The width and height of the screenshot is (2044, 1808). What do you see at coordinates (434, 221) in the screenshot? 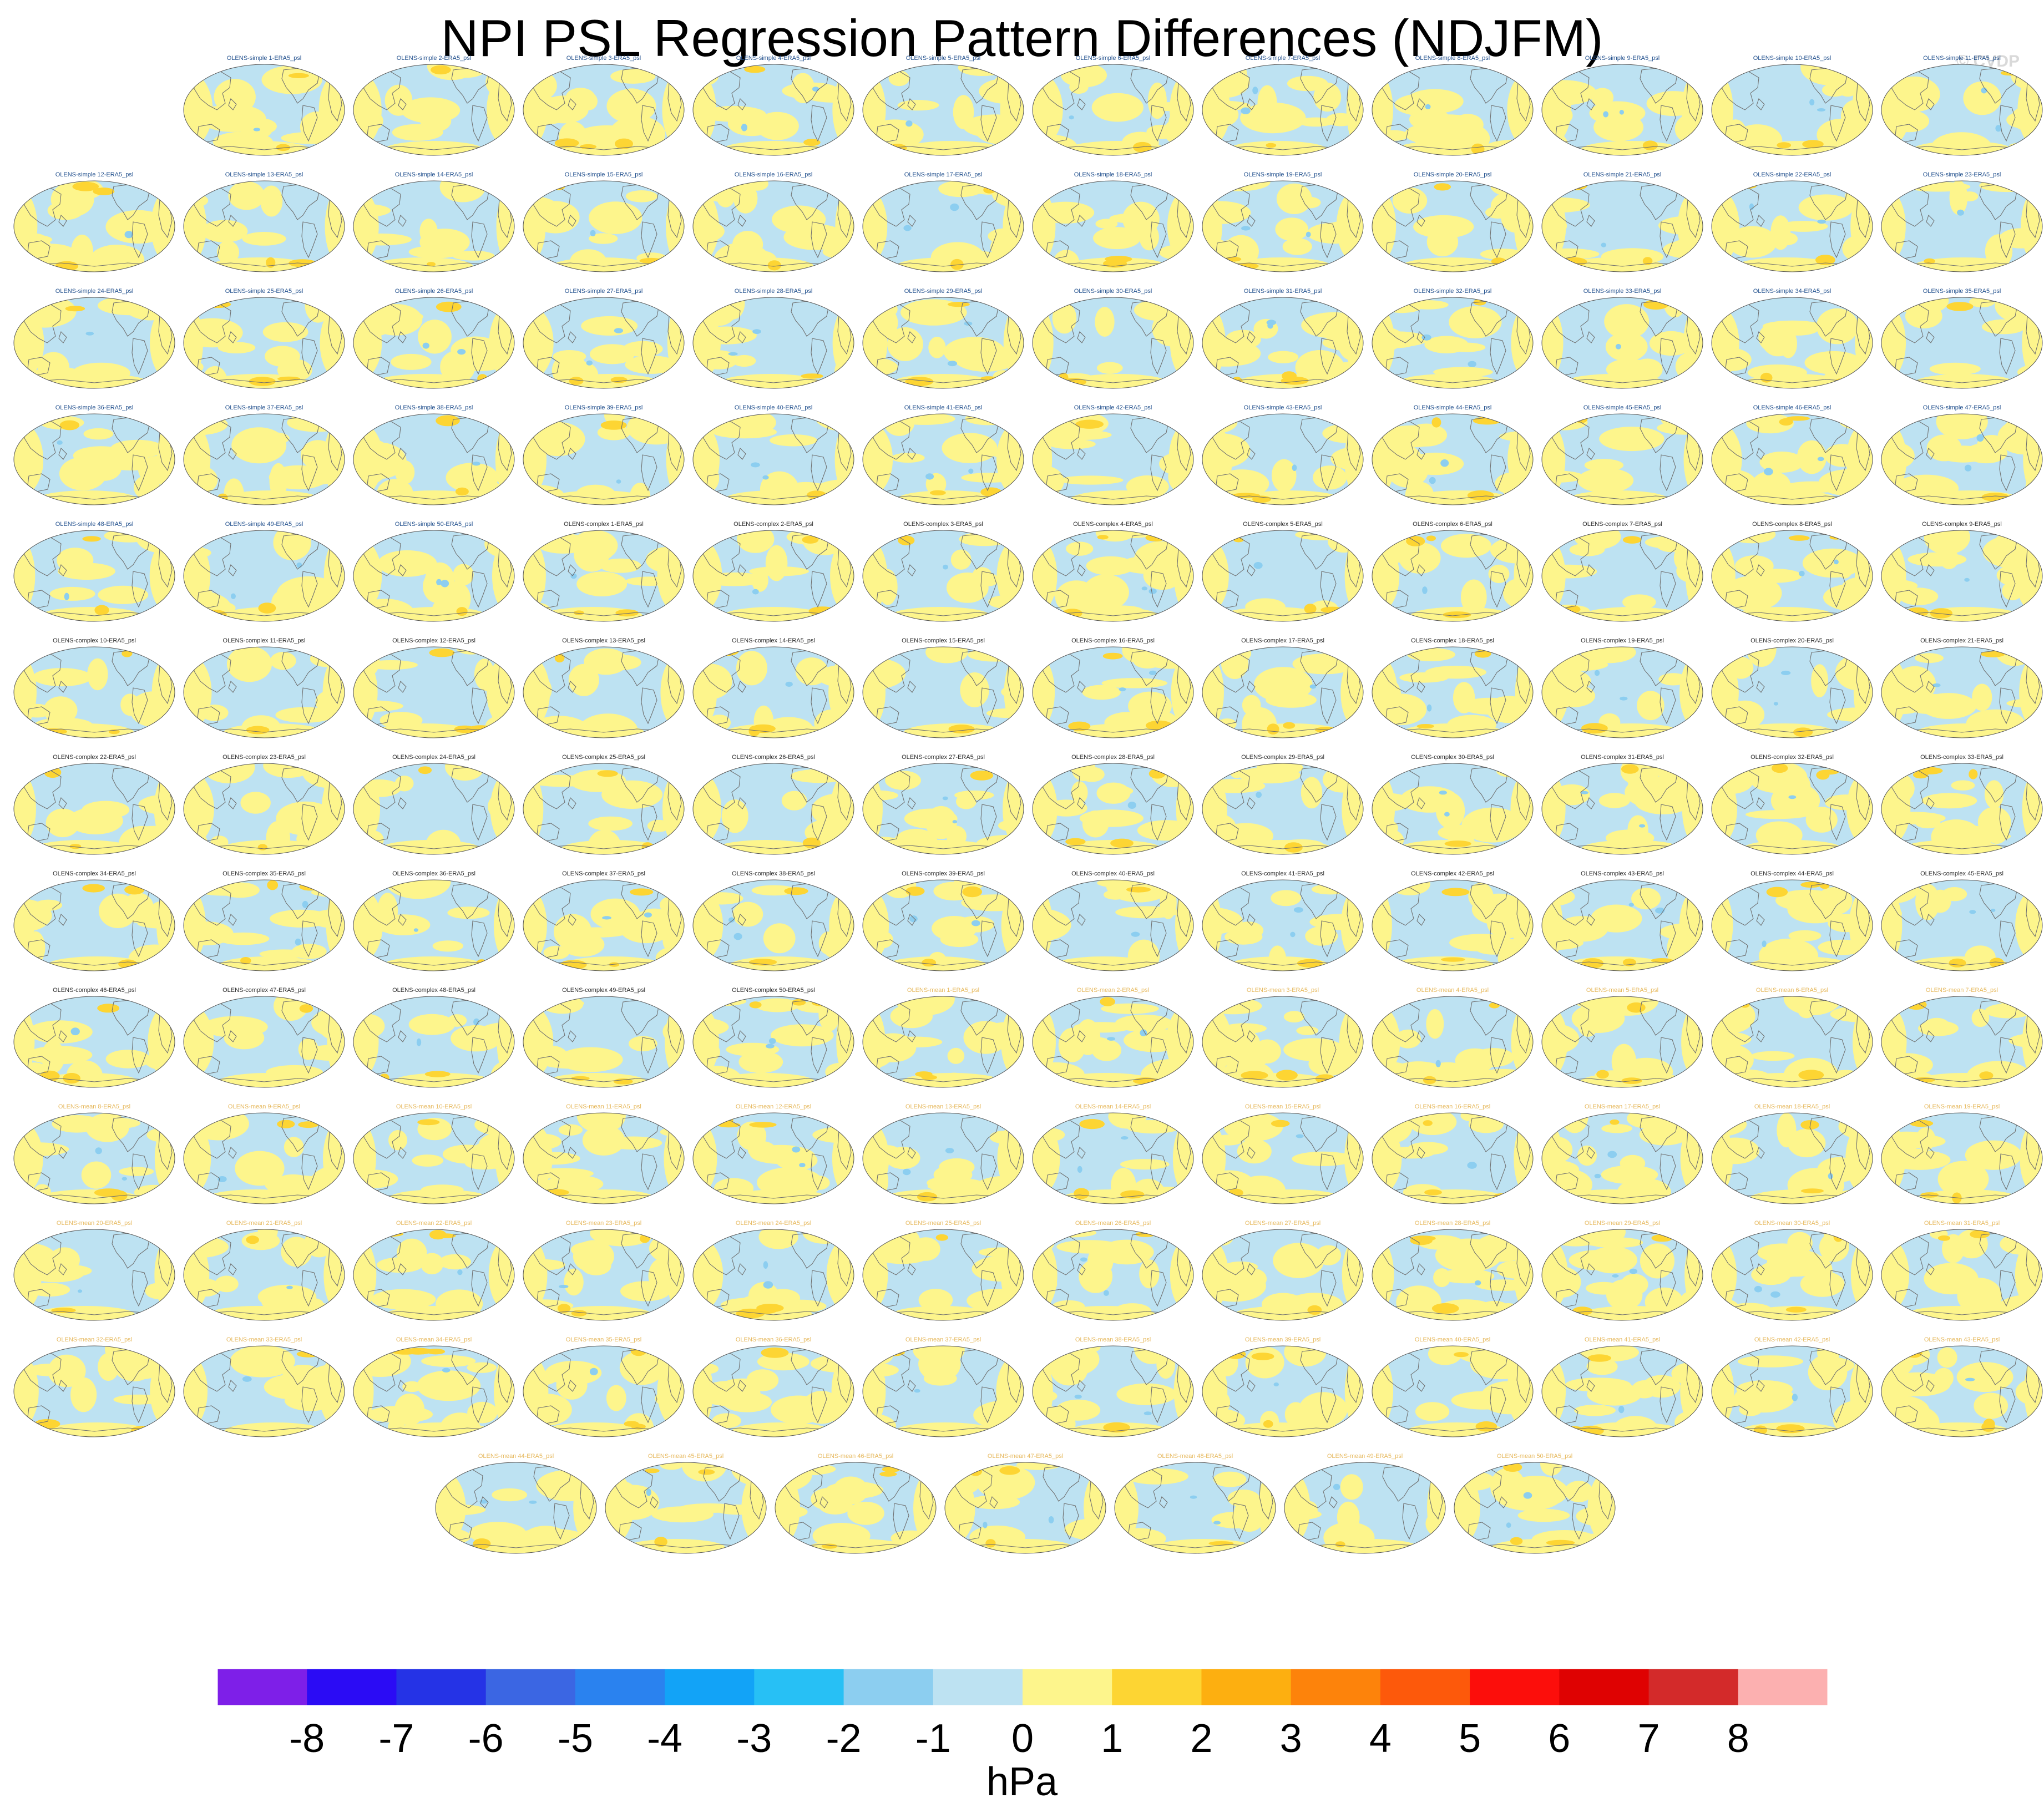
I see `map-panel: OLENS-simple 14-ERA5_psl` at bounding box center [434, 221].